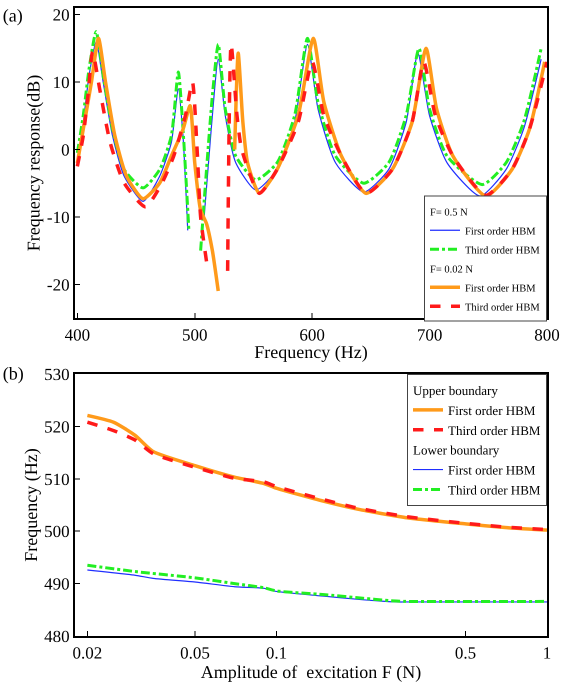  Describe the element at coordinates (12, 16) in the screenshot. I see `chart-title: (a)` at that location.